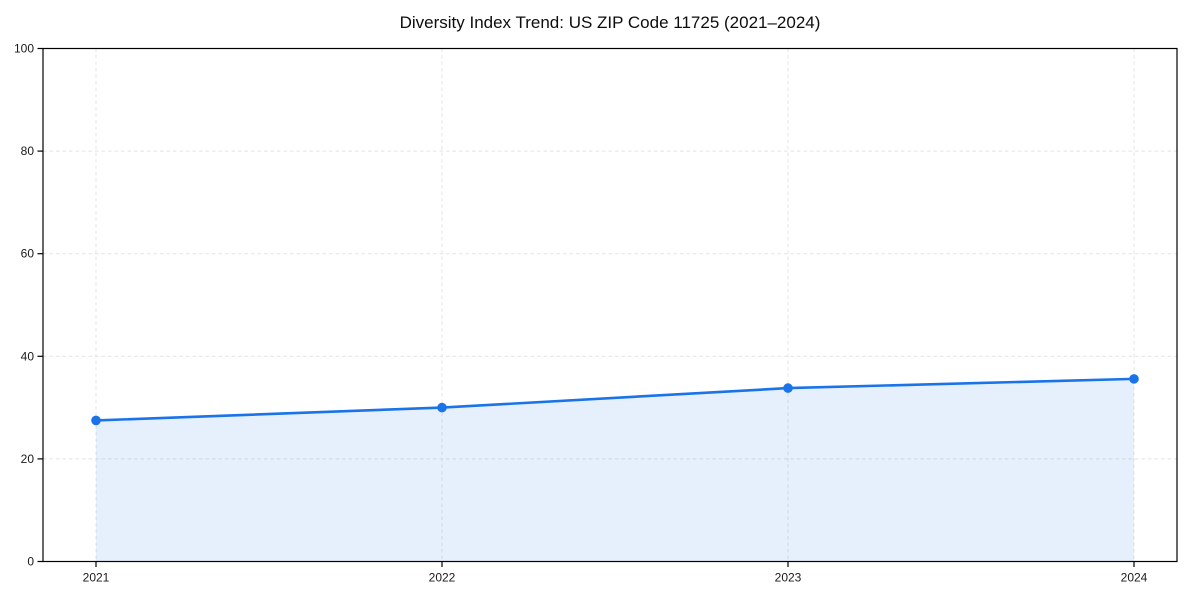  Describe the element at coordinates (96, 578) in the screenshot. I see `x-tick-label: 2021` at that location.